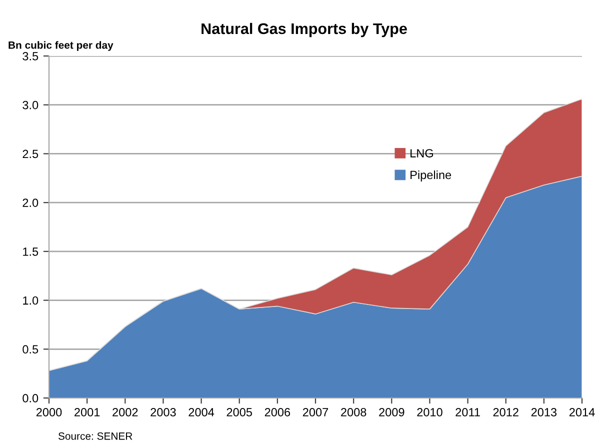  What do you see at coordinates (353, 412) in the screenshot?
I see `x-tick-label: 2008` at bounding box center [353, 412].